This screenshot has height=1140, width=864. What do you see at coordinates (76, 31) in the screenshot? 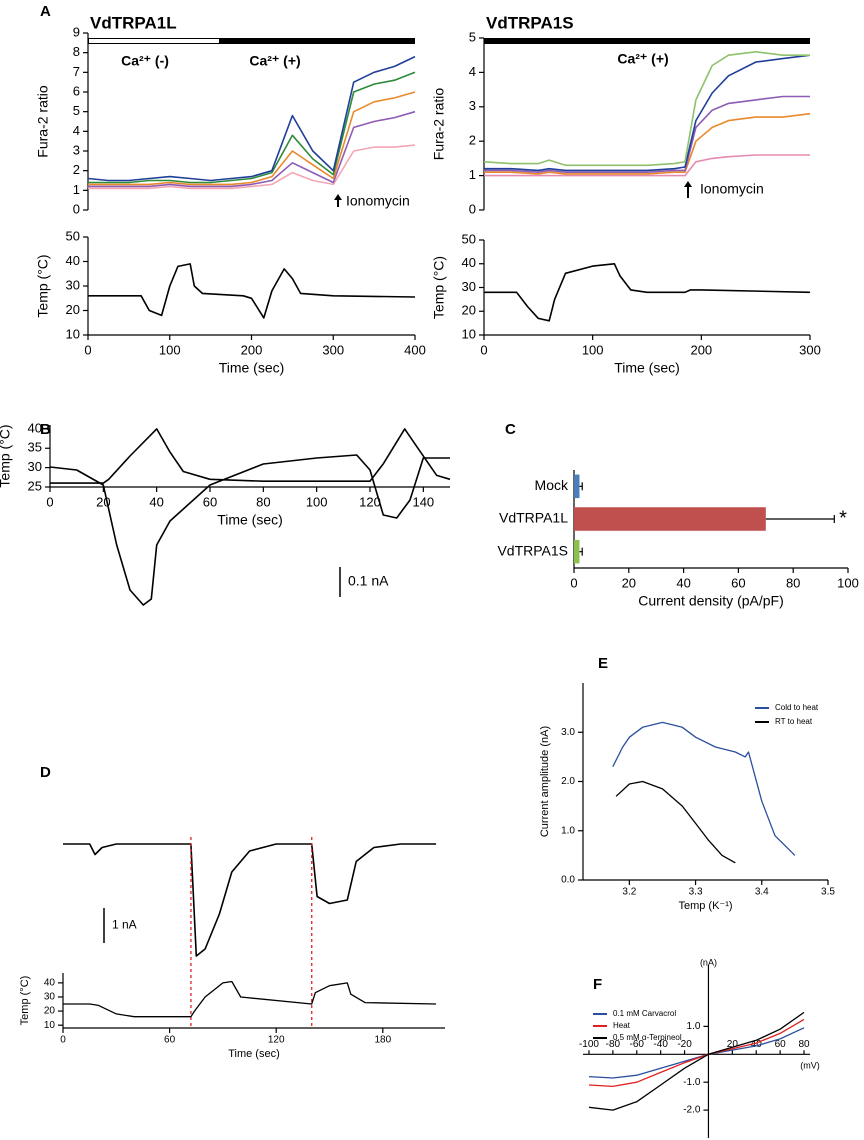
I see `y-tick-label: 9` at bounding box center [76, 31].